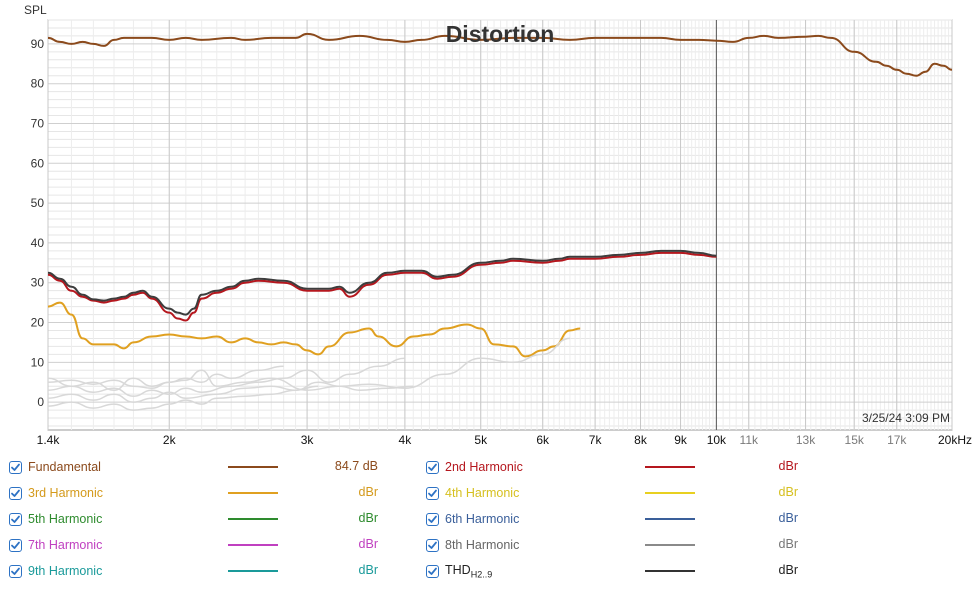  Describe the element at coordinates (38, 44) in the screenshot. I see `y-tick-label: 90` at that location.